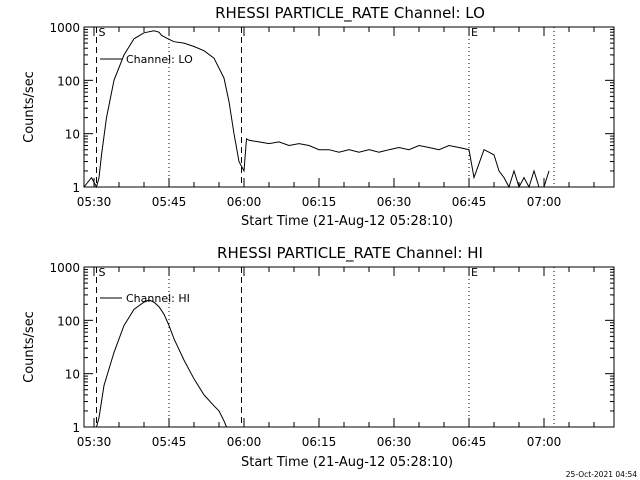  What do you see at coordinates (29, 347) in the screenshot?
I see `panel-hi-y-axis-label: Counts/sec` at bounding box center [29, 347].